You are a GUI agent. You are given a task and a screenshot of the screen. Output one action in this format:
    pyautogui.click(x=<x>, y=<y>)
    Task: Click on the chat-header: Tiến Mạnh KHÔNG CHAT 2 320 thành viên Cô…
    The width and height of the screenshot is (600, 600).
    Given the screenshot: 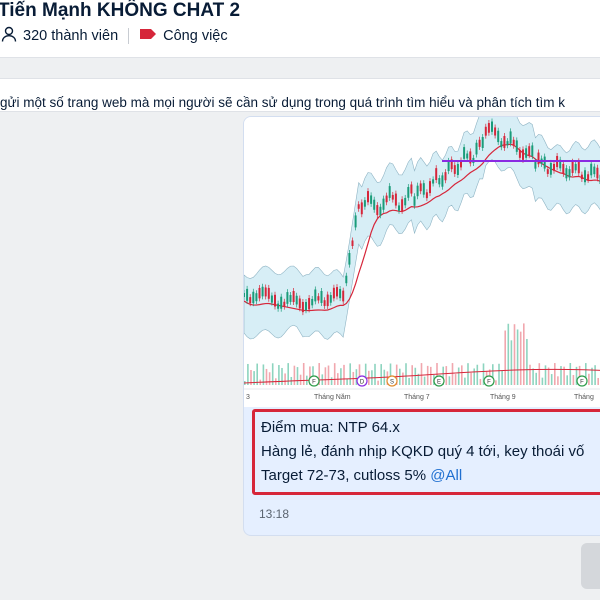 What is the action you would take?
    pyautogui.click(x=300, y=29)
    